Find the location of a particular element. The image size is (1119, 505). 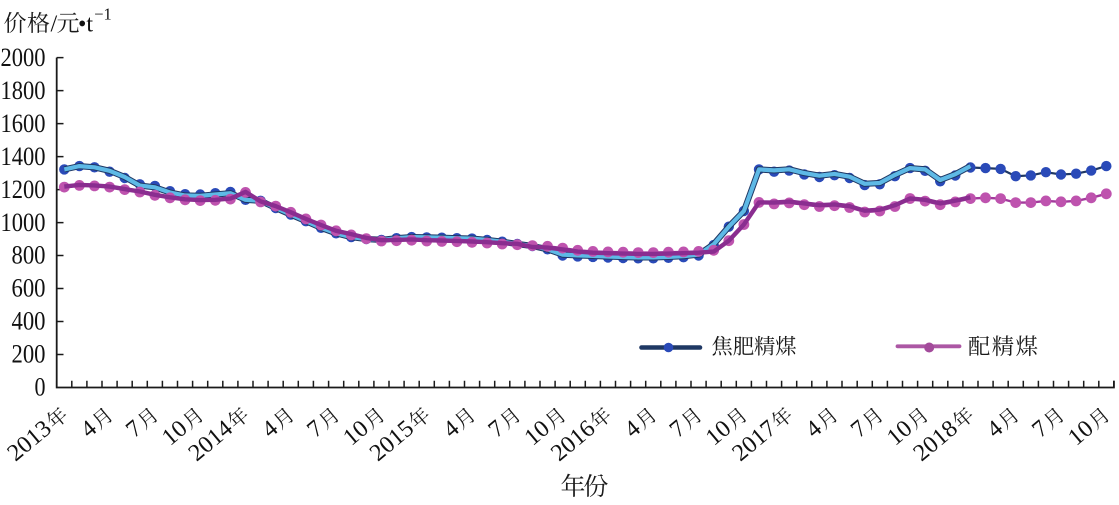

svg-text: 1400 is located at coordinates (23, 156).